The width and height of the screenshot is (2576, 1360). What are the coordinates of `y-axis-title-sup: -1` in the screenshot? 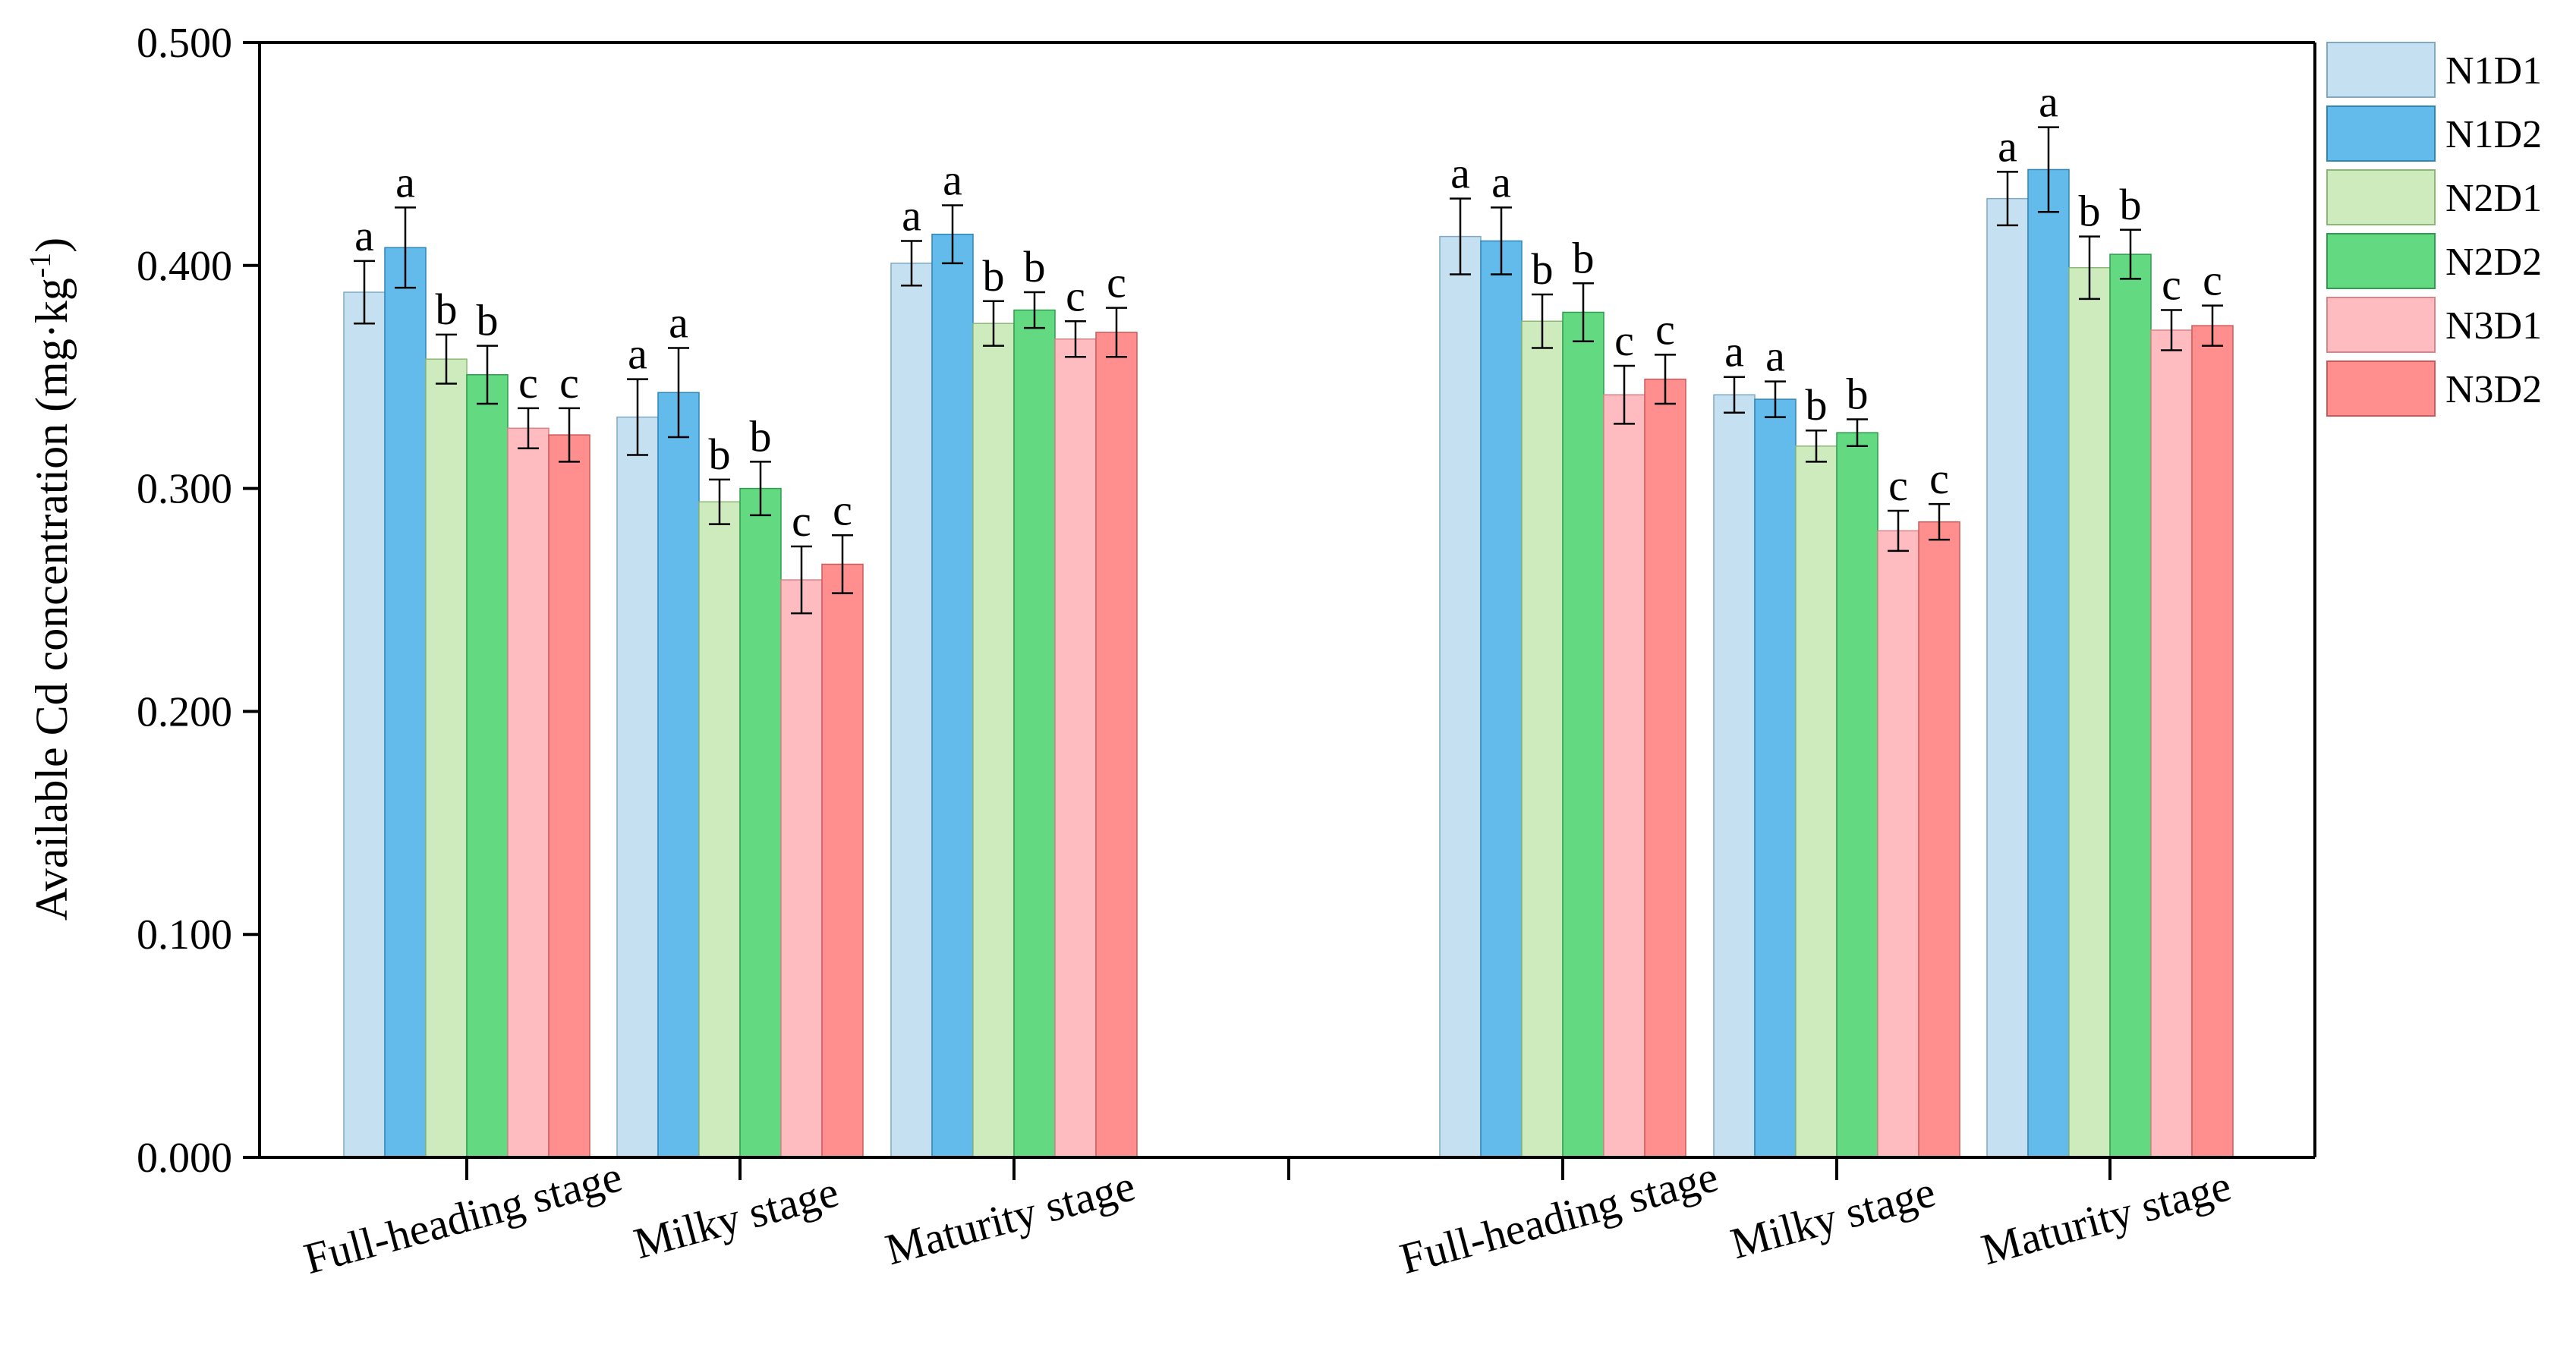 It's located at (40, 265).